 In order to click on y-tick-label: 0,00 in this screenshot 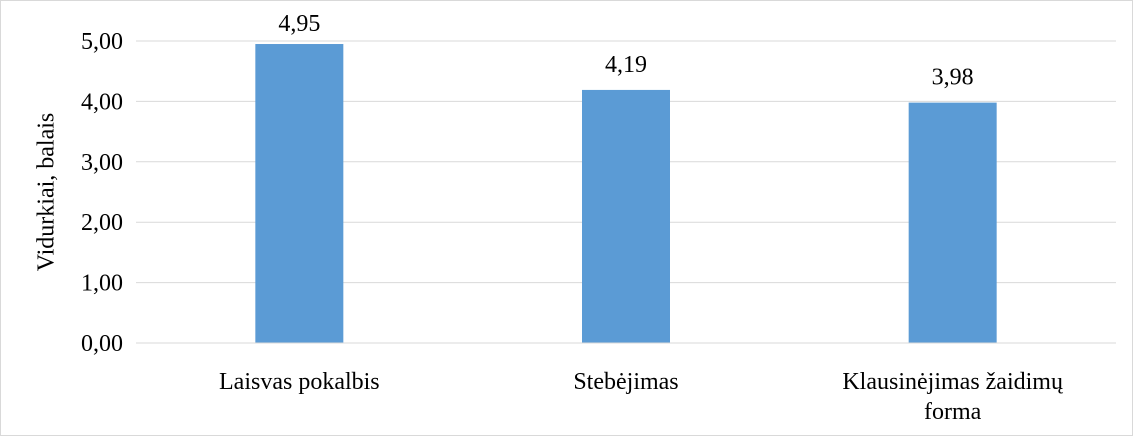, I will do `click(102, 344)`.